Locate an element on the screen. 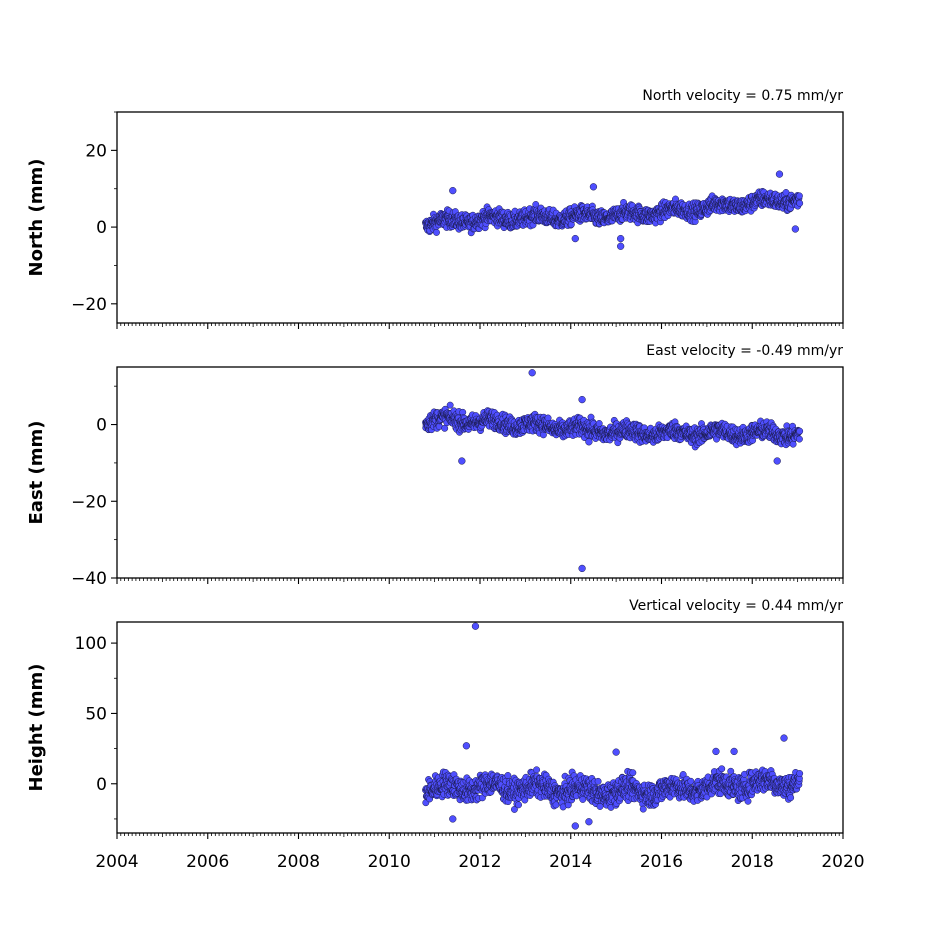 Image resolution: width=937 pixels, height=937 pixels. y-tick-label: 100 is located at coordinates (91, 644).